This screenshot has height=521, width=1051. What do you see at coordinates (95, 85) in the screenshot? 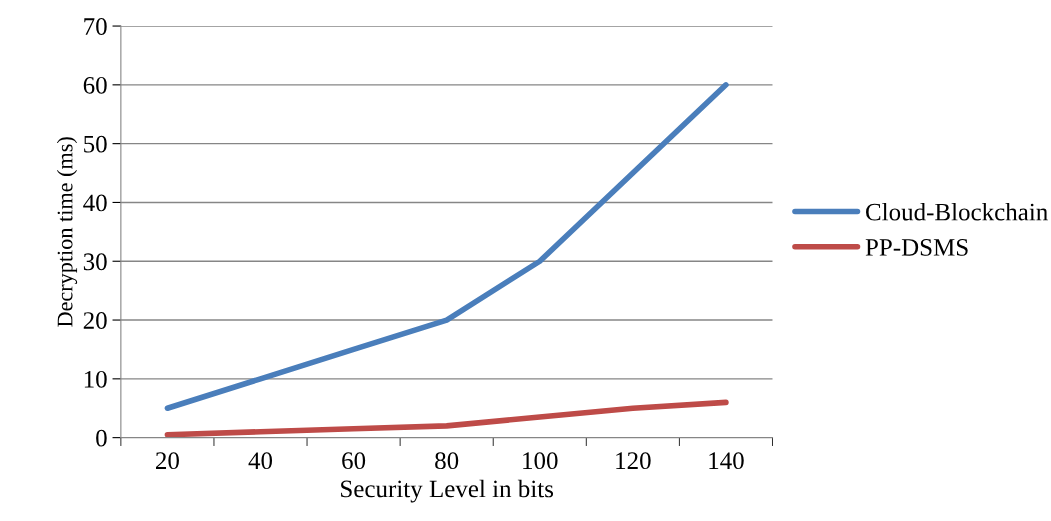
I see `y-tick-label: 60` at bounding box center [95, 85].